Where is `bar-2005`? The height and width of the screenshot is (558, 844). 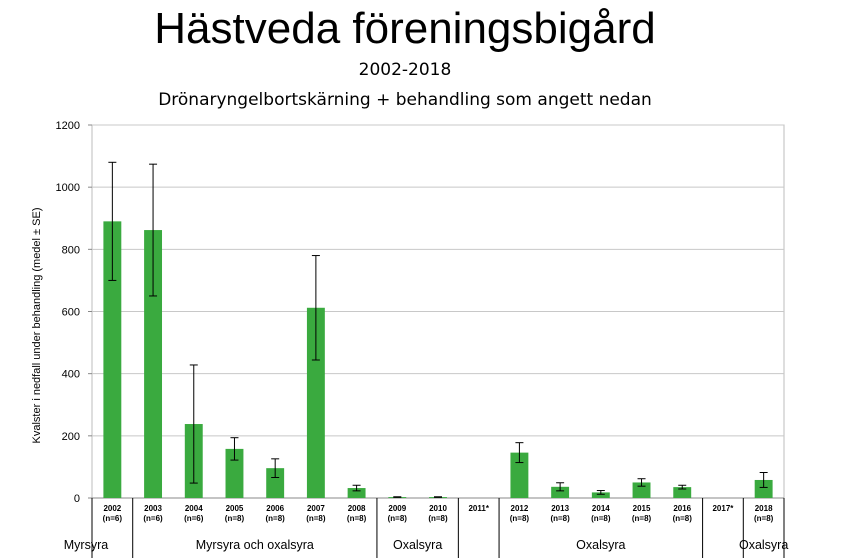
bar-2005 is located at coordinates (234, 473).